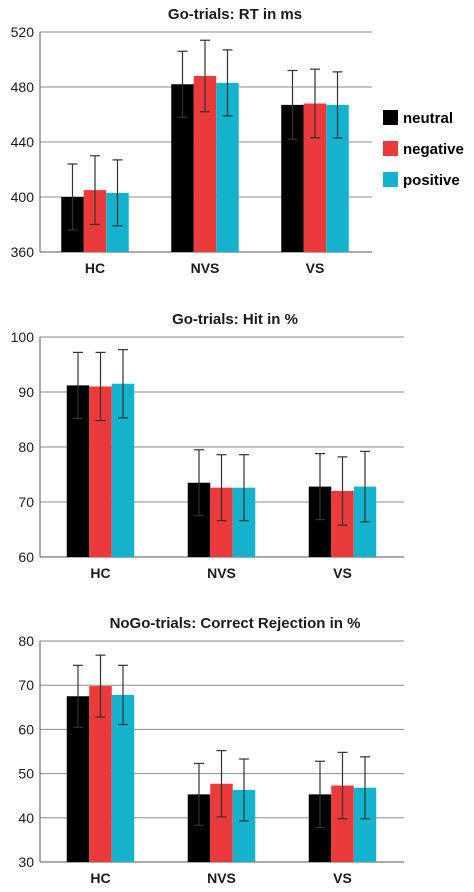 The image size is (474, 892). Describe the element at coordinates (235, 14) in the screenshot. I see `chart-title: Go-trials: RT in ms` at that location.